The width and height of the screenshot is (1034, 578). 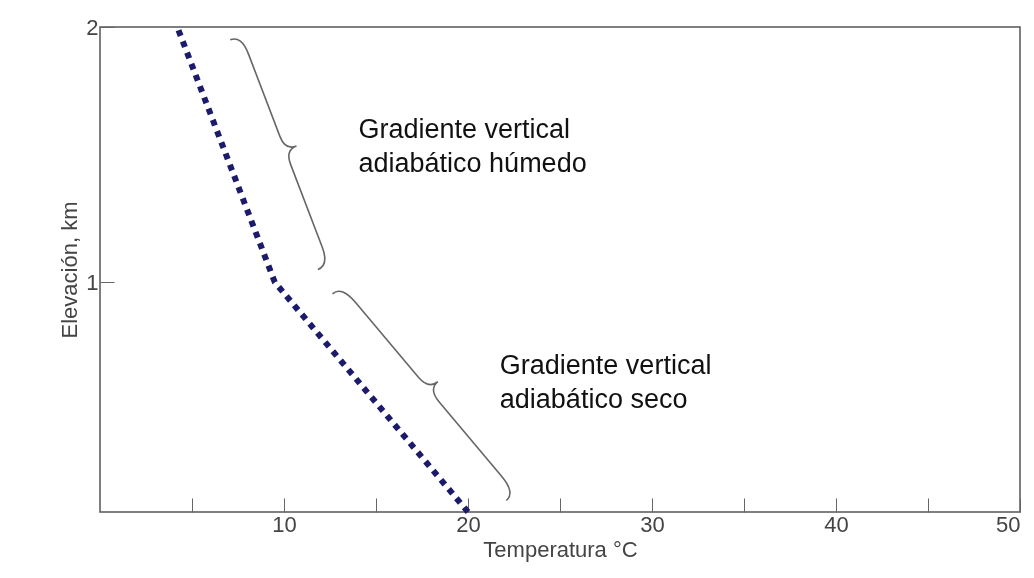 What do you see at coordinates (92, 282) in the screenshot?
I see `y-tick-label: 1` at bounding box center [92, 282].